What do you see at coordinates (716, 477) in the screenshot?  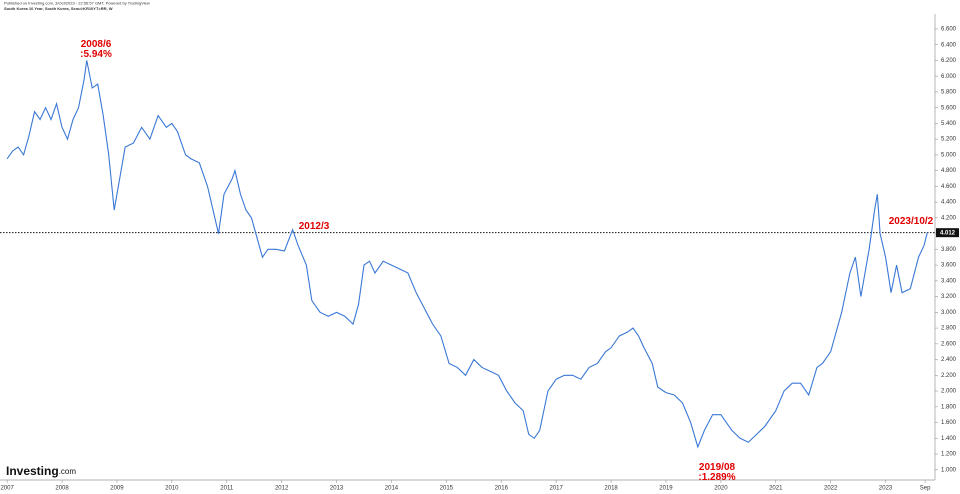 I see `annotation-line: :1.289%` at bounding box center [716, 477].